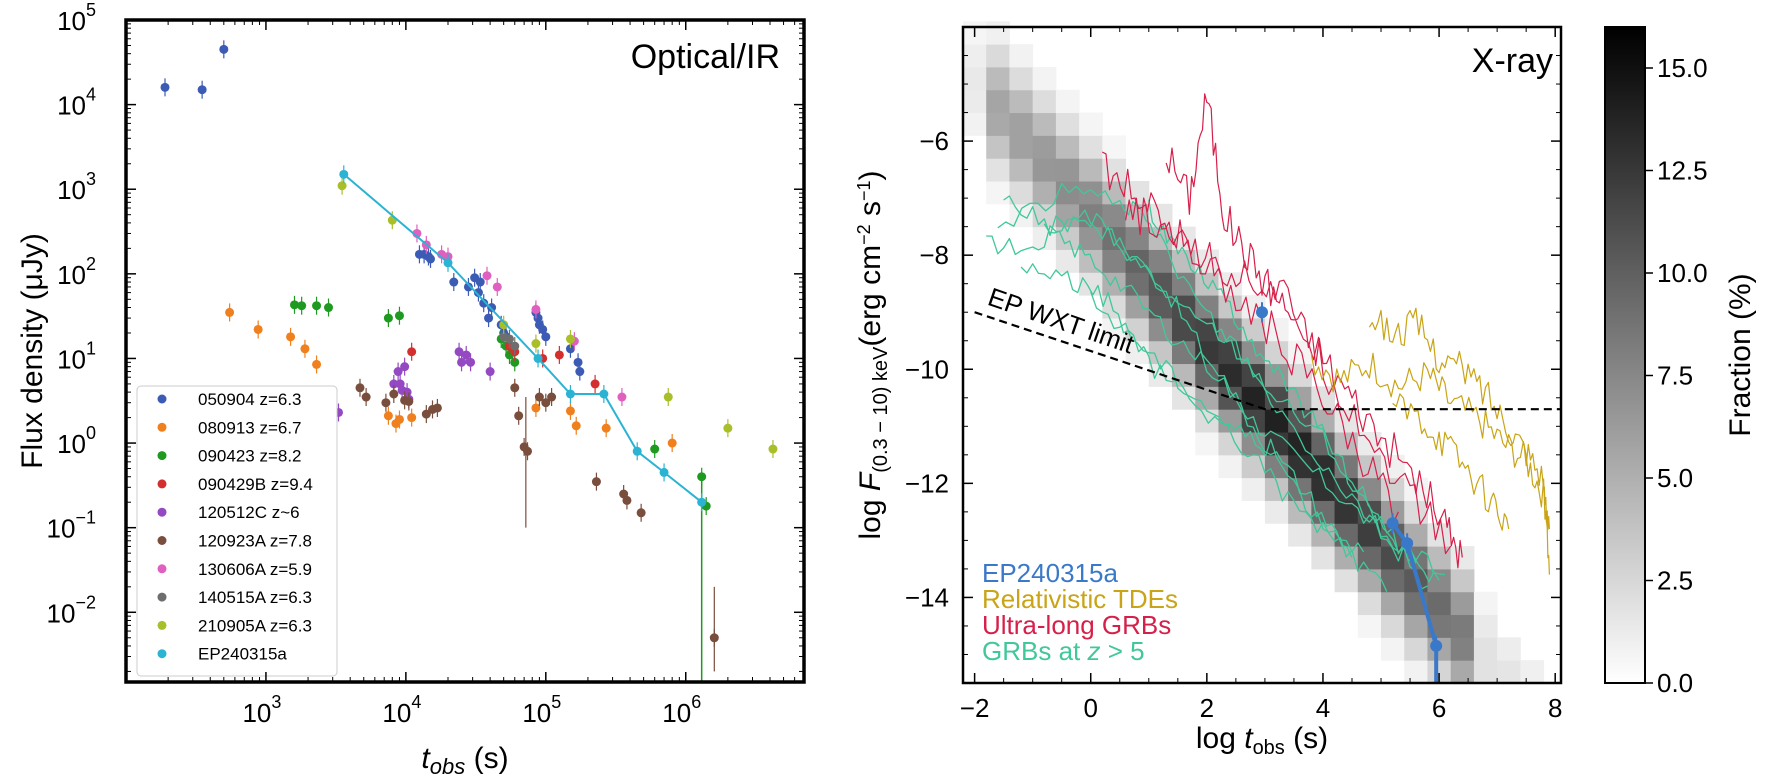 The image size is (1766, 784). I want to click on colorbar-tick-label: 15.0, so click(1682, 68).